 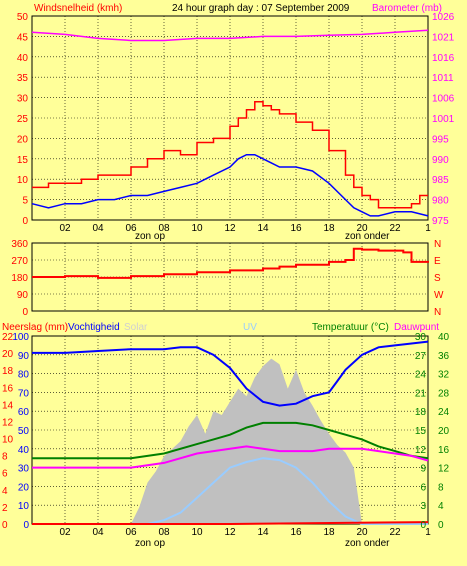 What do you see at coordinates (439, 295) in the screenshot?
I see `compass-tick-label: W` at bounding box center [439, 295].